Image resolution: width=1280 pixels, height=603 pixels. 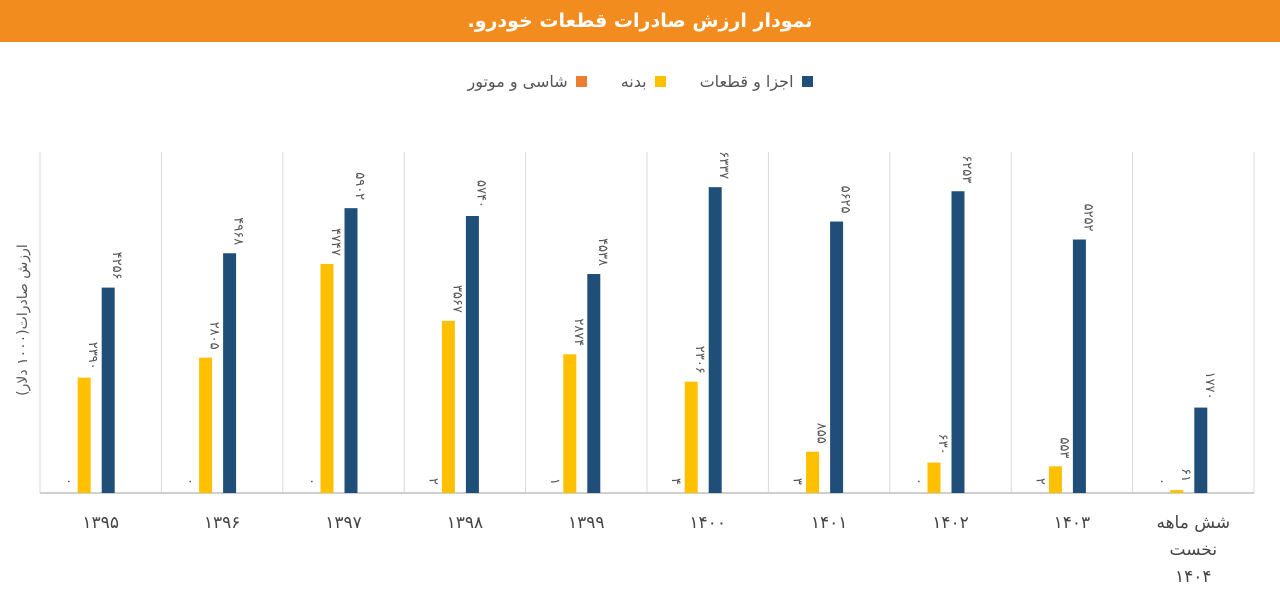 What do you see at coordinates (807, 81) in the screenshot?
I see `legend-swatch-parts` at bounding box center [807, 81].